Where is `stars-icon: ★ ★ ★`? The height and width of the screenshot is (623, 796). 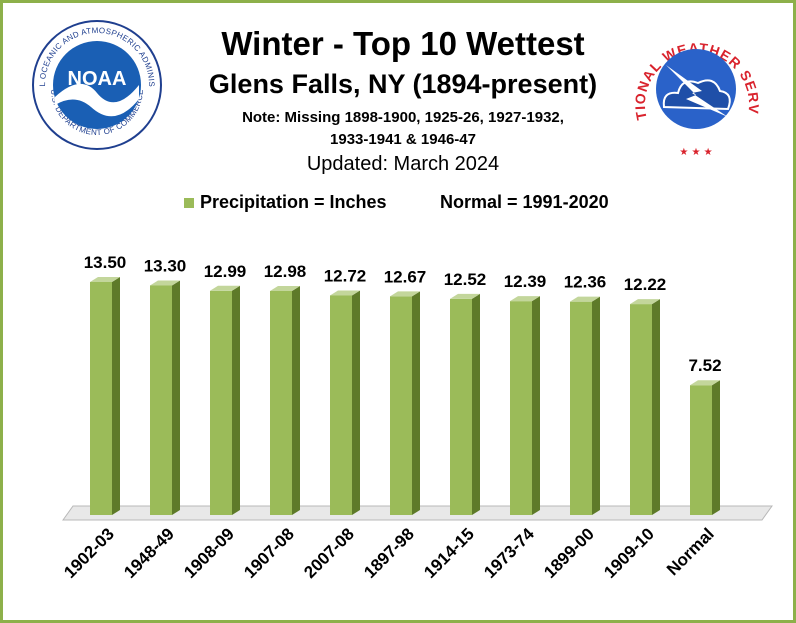
stars-icon: ★ ★ ★ is located at coordinates (695, 152).